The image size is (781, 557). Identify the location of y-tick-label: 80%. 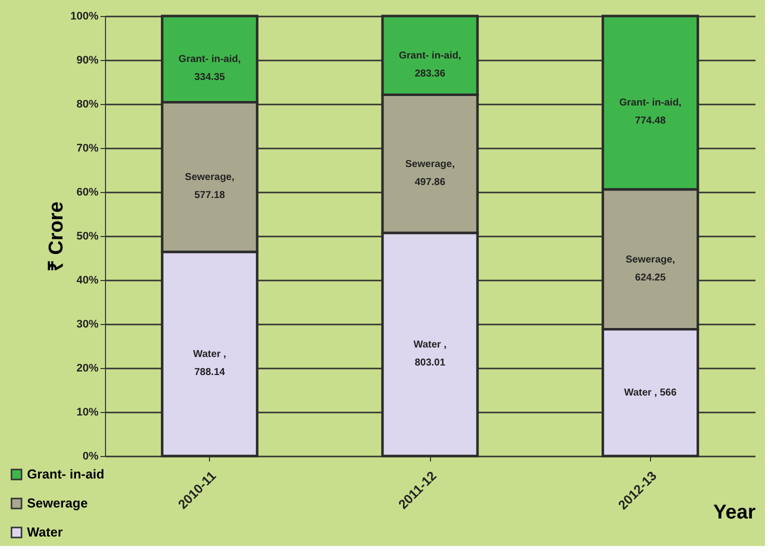
(87, 104).